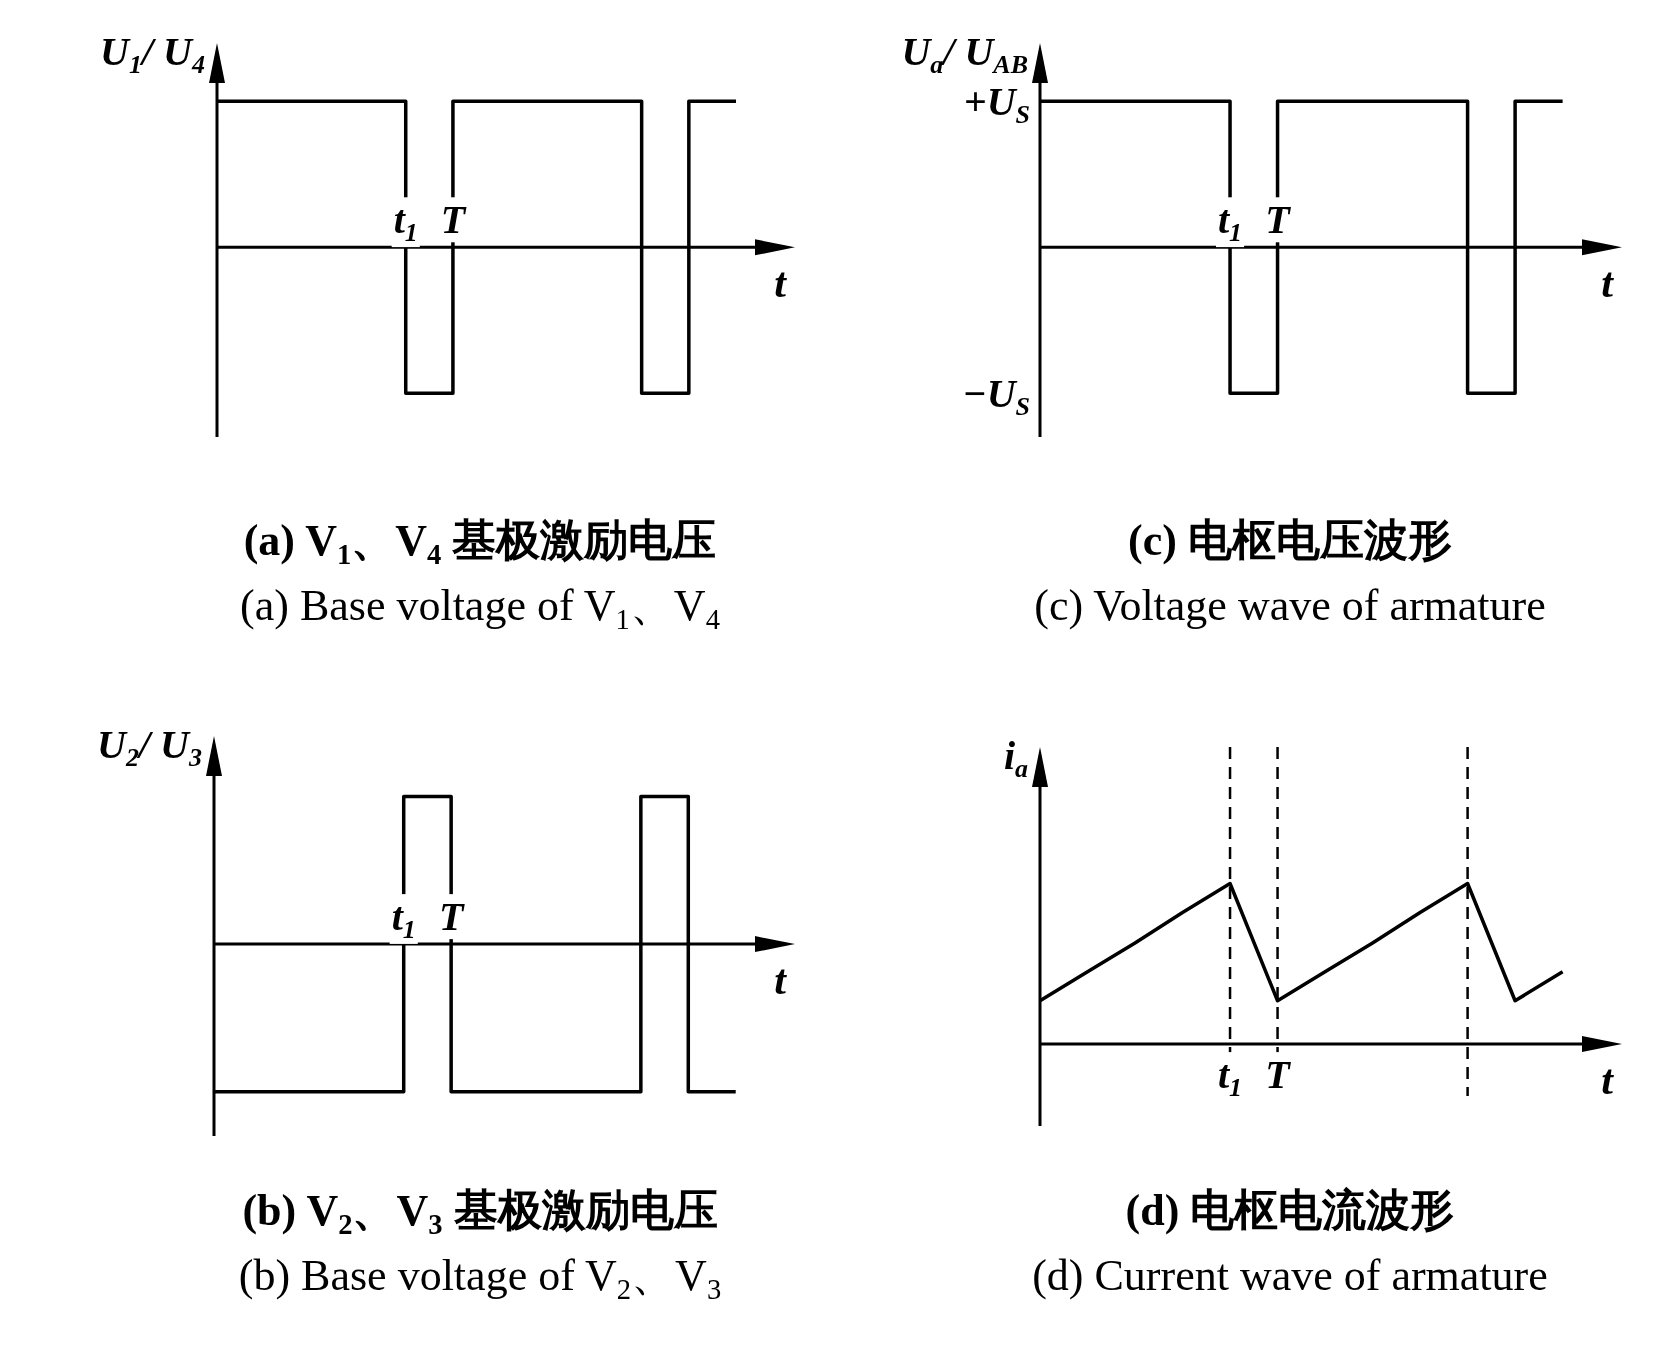 The height and width of the screenshot is (1345, 1673). What do you see at coordinates (1290, 1210) in the screenshot?
I see `text: (d) 电枢电流波形` at bounding box center [1290, 1210].